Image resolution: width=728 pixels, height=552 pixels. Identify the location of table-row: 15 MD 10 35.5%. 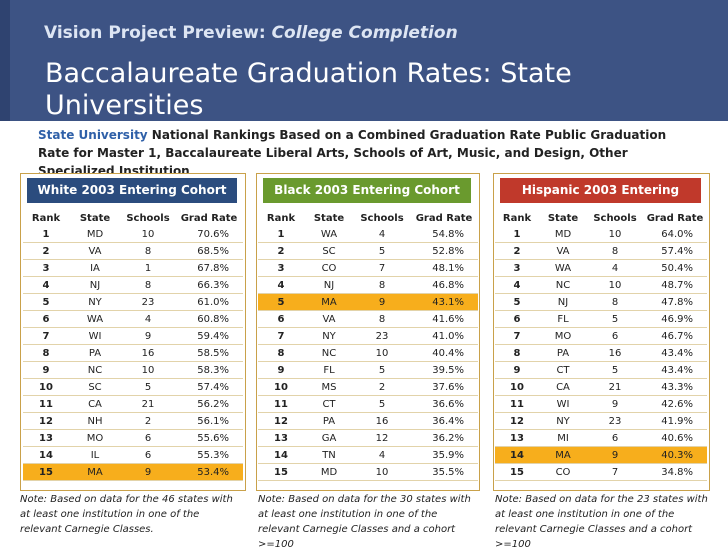
(368, 472).